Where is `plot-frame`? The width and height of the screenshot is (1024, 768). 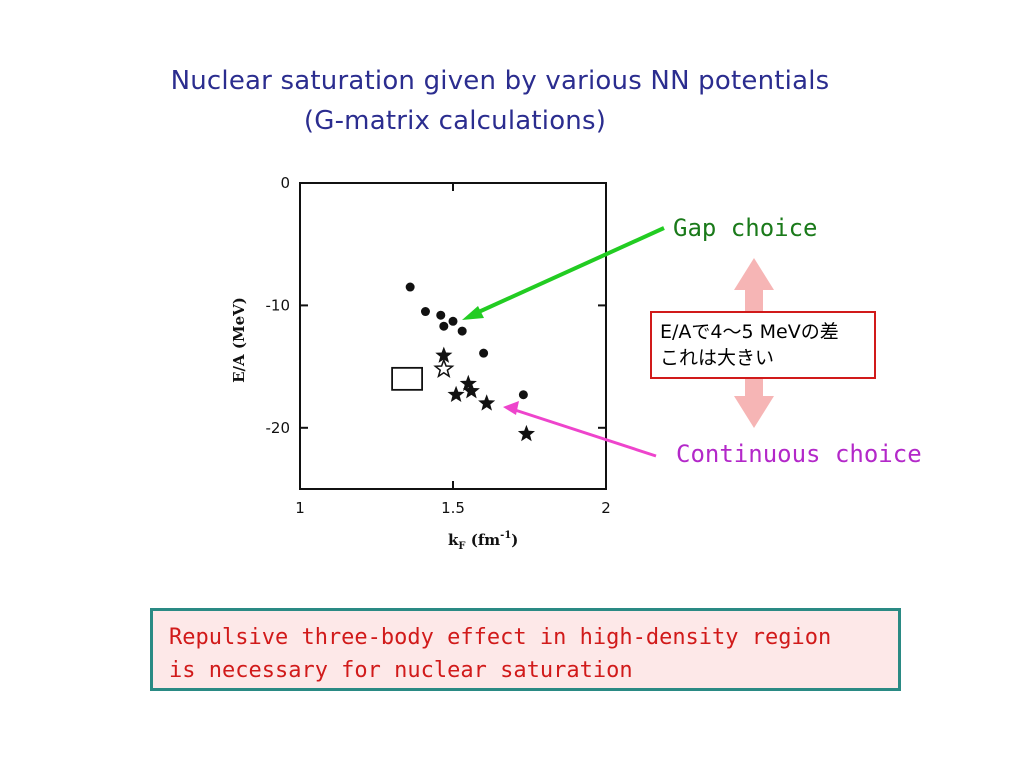 plot-frame is located at coordinates (453, 336).